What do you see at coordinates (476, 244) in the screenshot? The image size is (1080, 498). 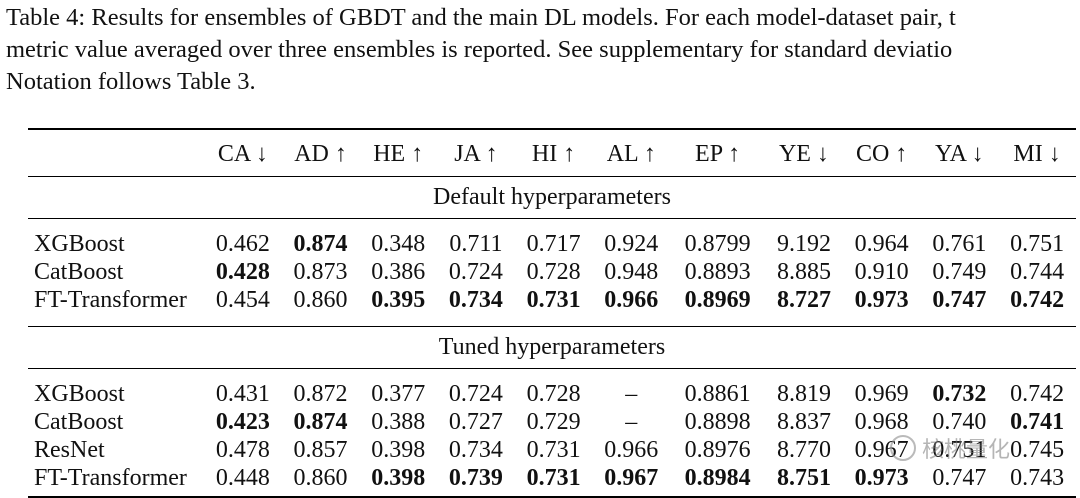 I see `value-cell: 0.711` at bounding box center [476, 244].